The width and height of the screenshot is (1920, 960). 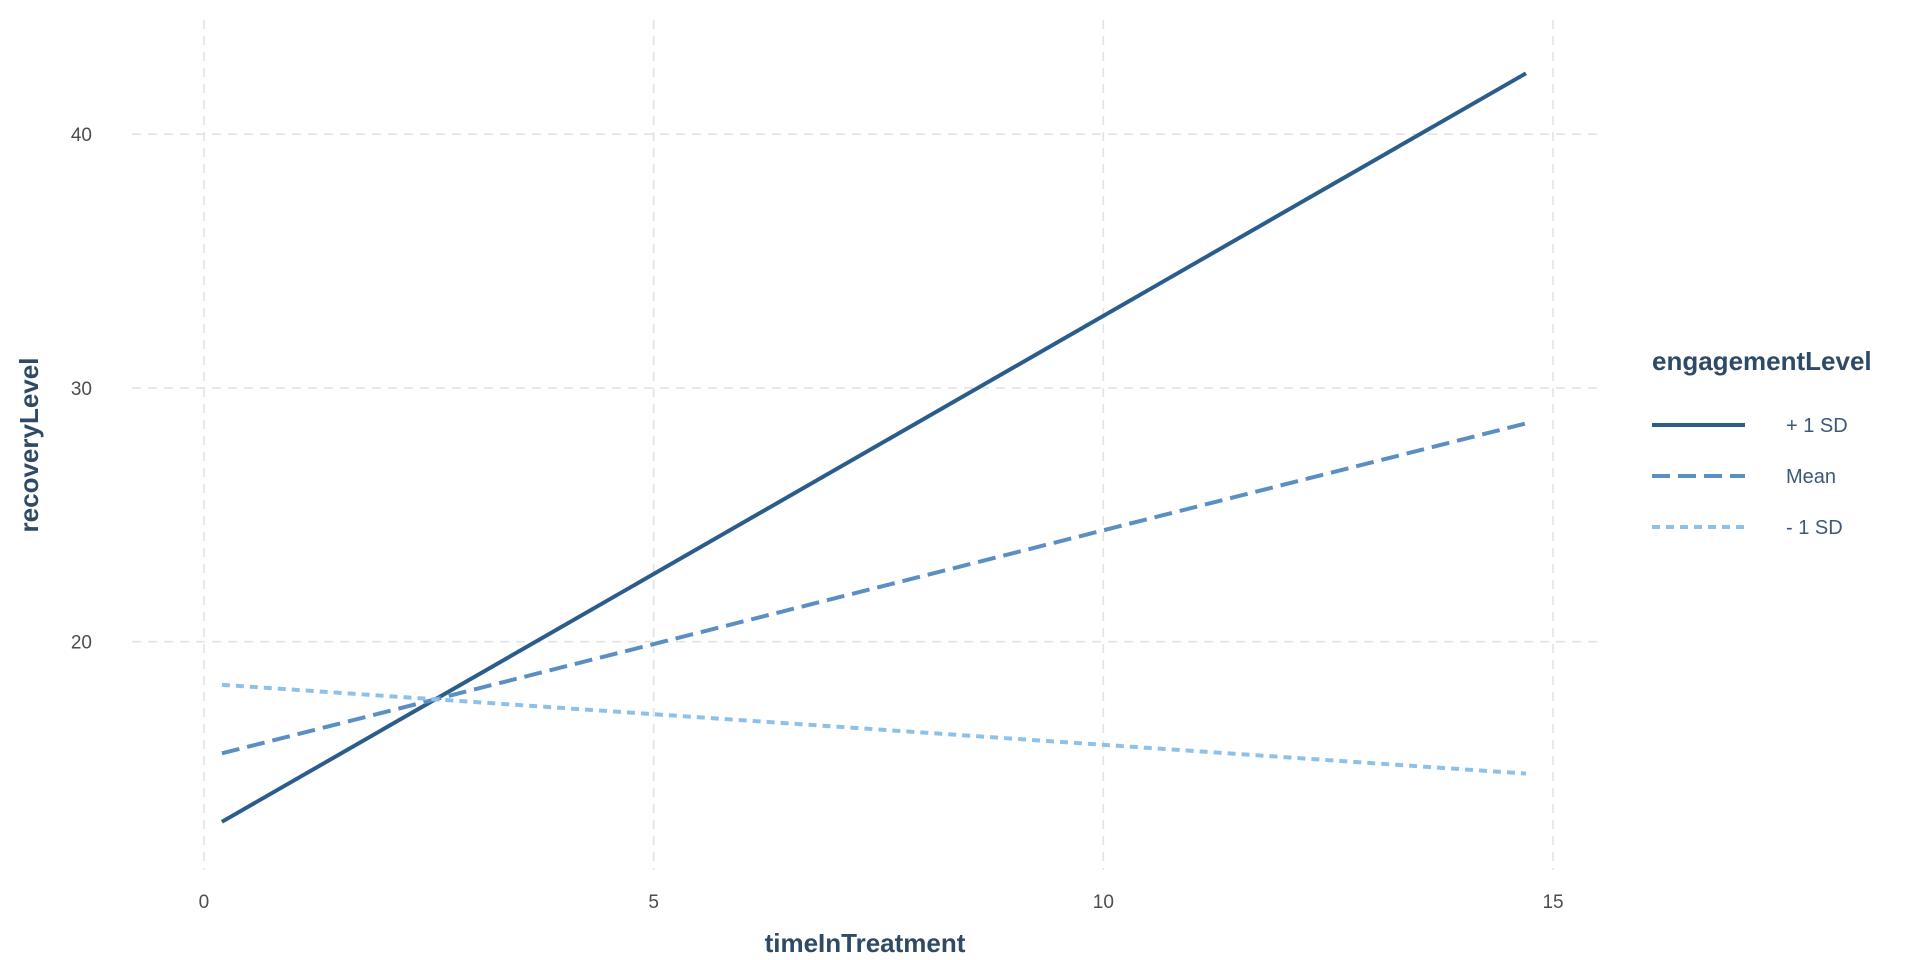 I want to click on x-axis-title: timeInTreatment, so click(x=865, y=943).